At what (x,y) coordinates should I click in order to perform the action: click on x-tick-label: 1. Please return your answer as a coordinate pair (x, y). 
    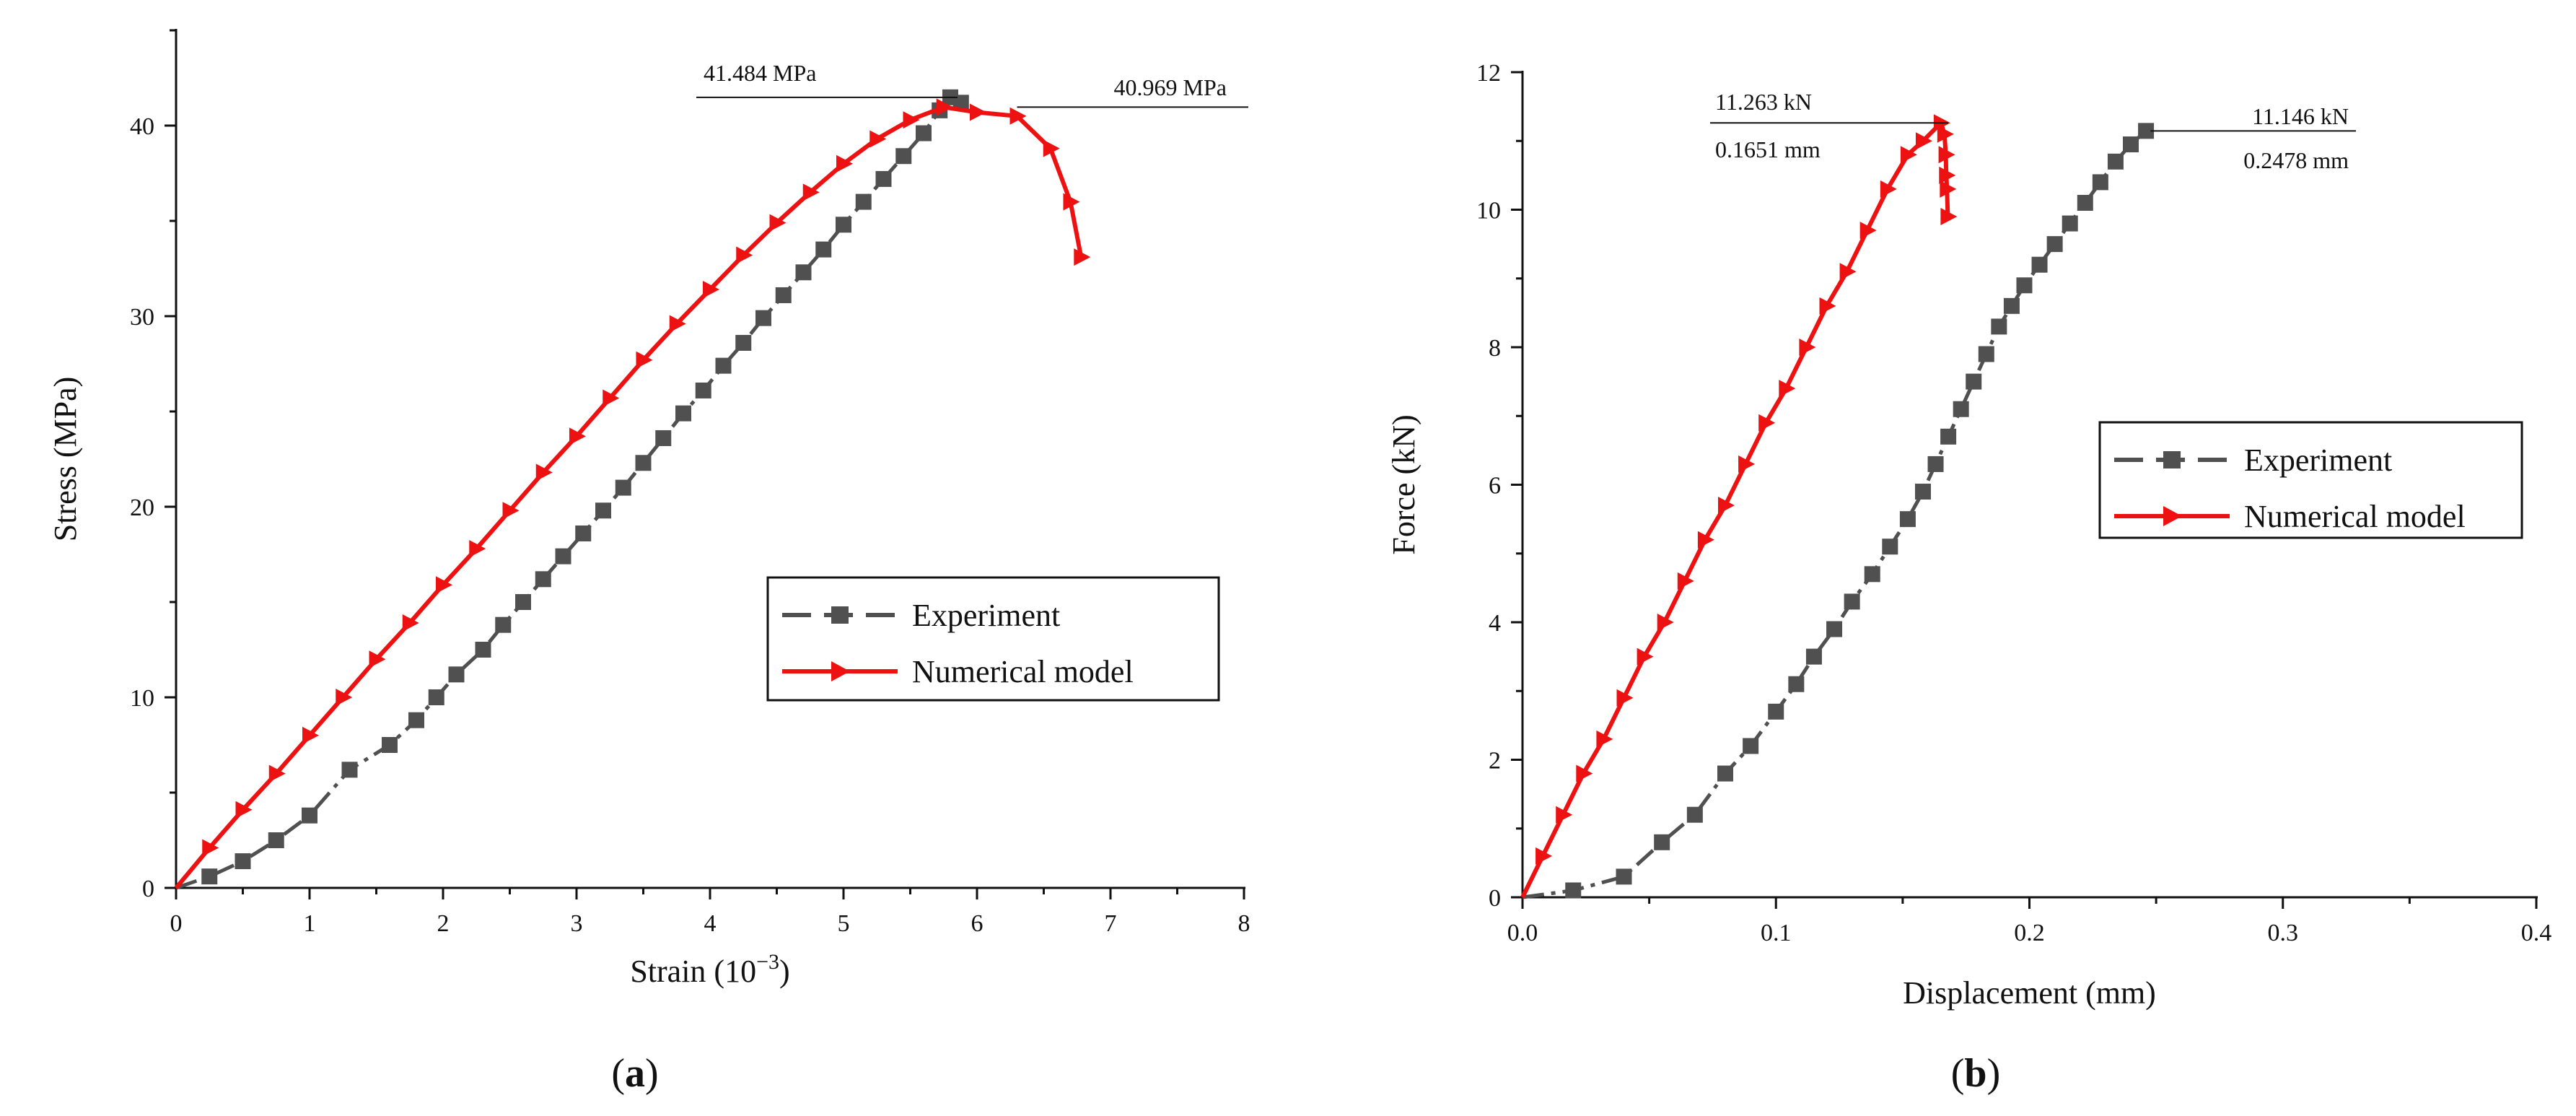
    Looking at the image, I should click on (310, 923).